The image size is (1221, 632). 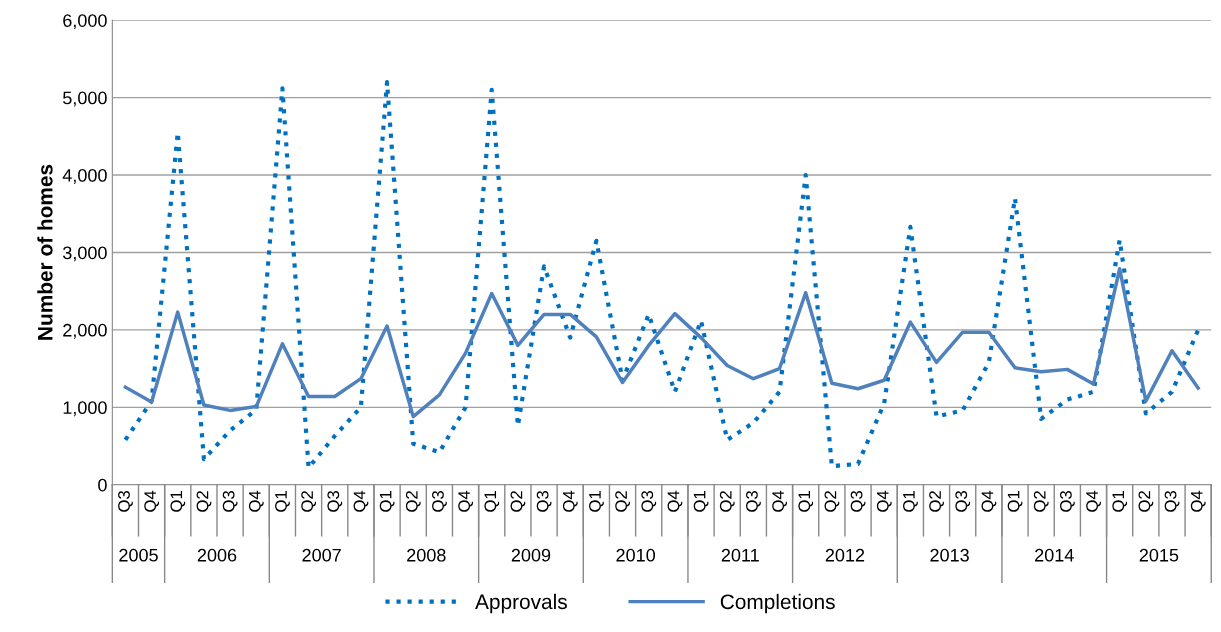 I want to click on text: 2010, so click(x=635, y=555).